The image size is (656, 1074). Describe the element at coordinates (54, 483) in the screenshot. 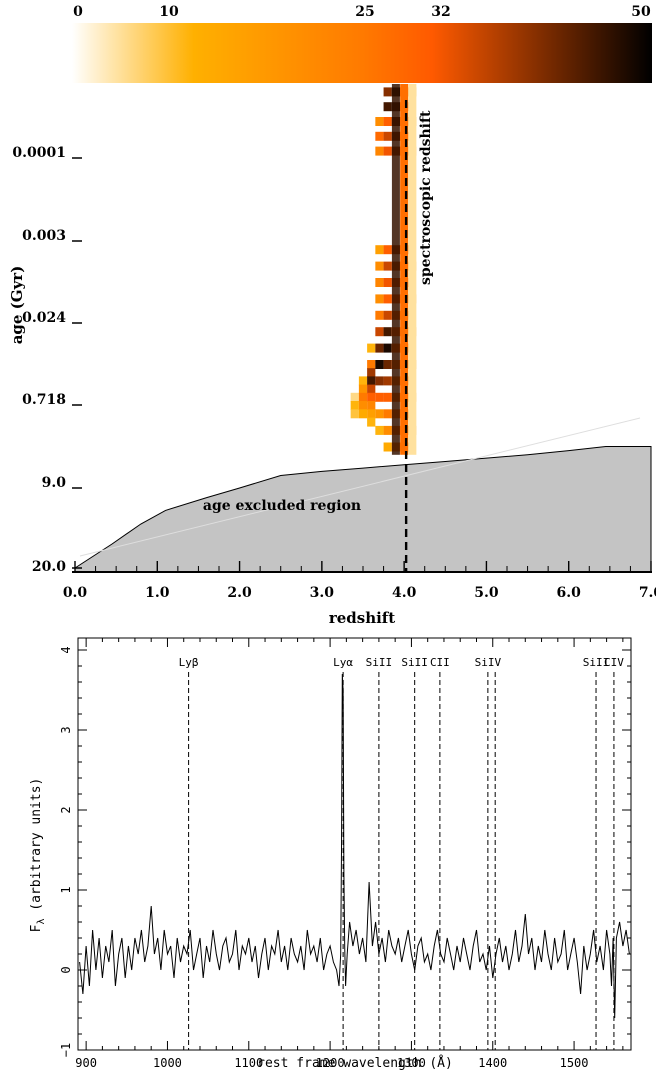

I see `y-tick-label: 9.0` at that location.